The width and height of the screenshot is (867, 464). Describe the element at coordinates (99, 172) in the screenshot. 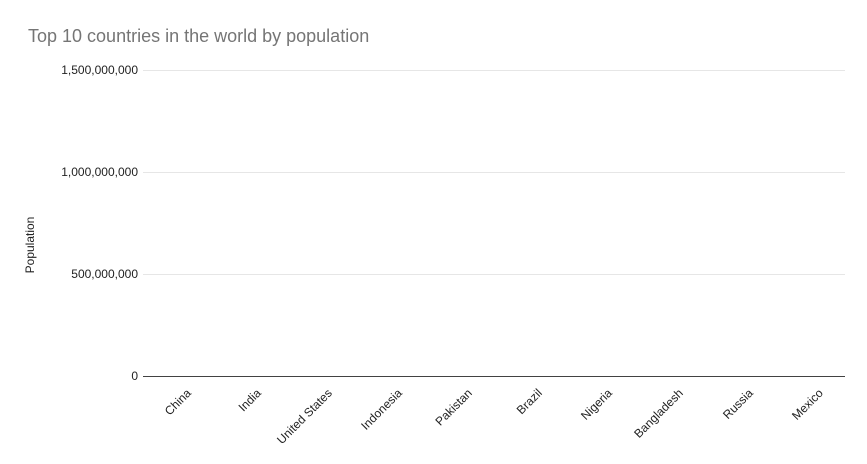

I see `y-tick-label: 1,000,000,000` at that location.